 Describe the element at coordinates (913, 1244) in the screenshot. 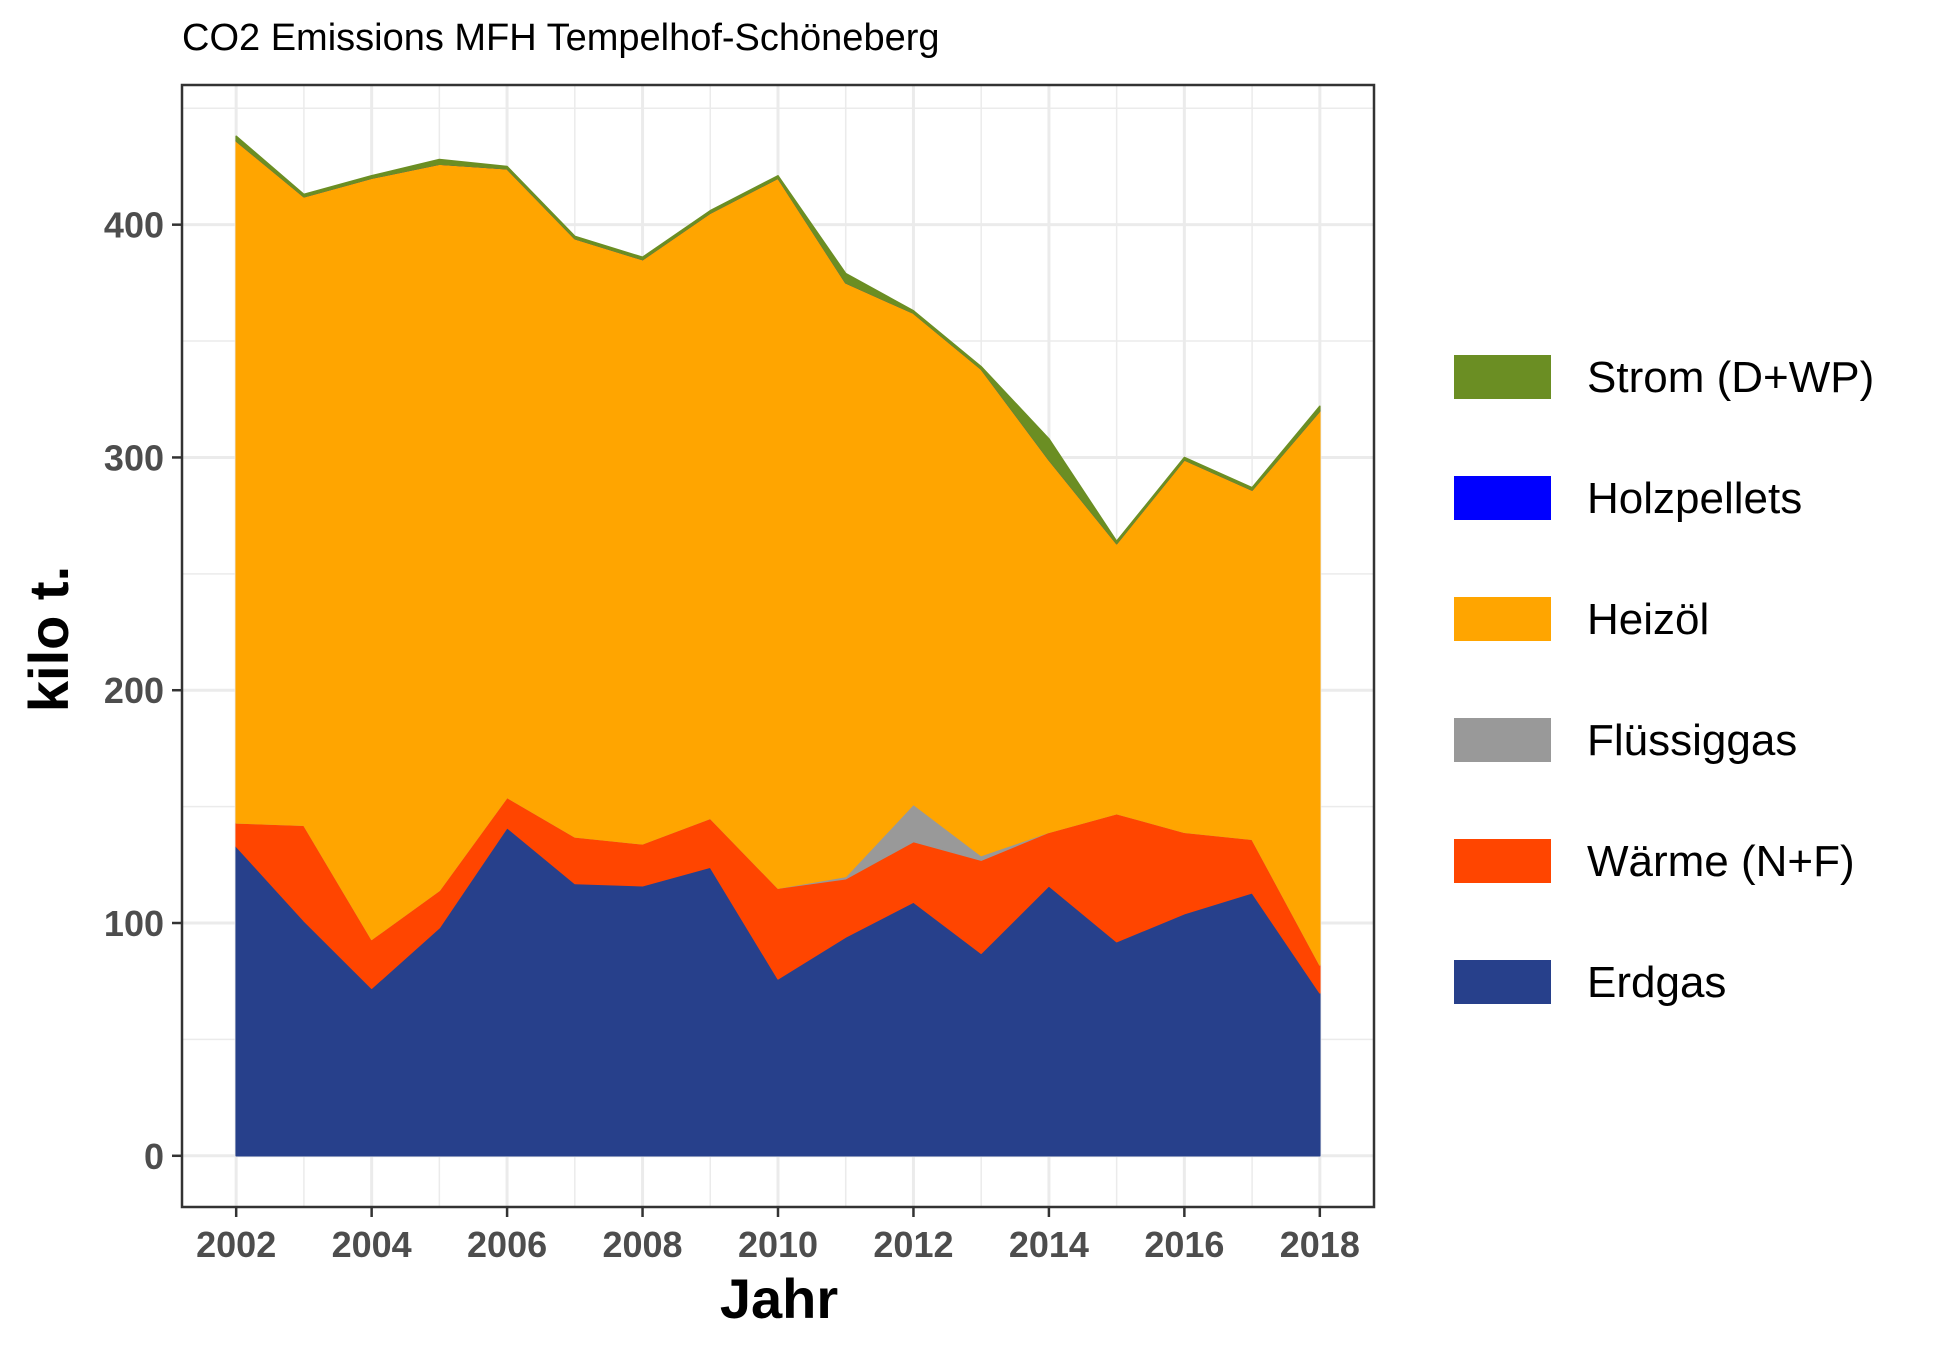

I see `x-tick-label: 2012` at that location.